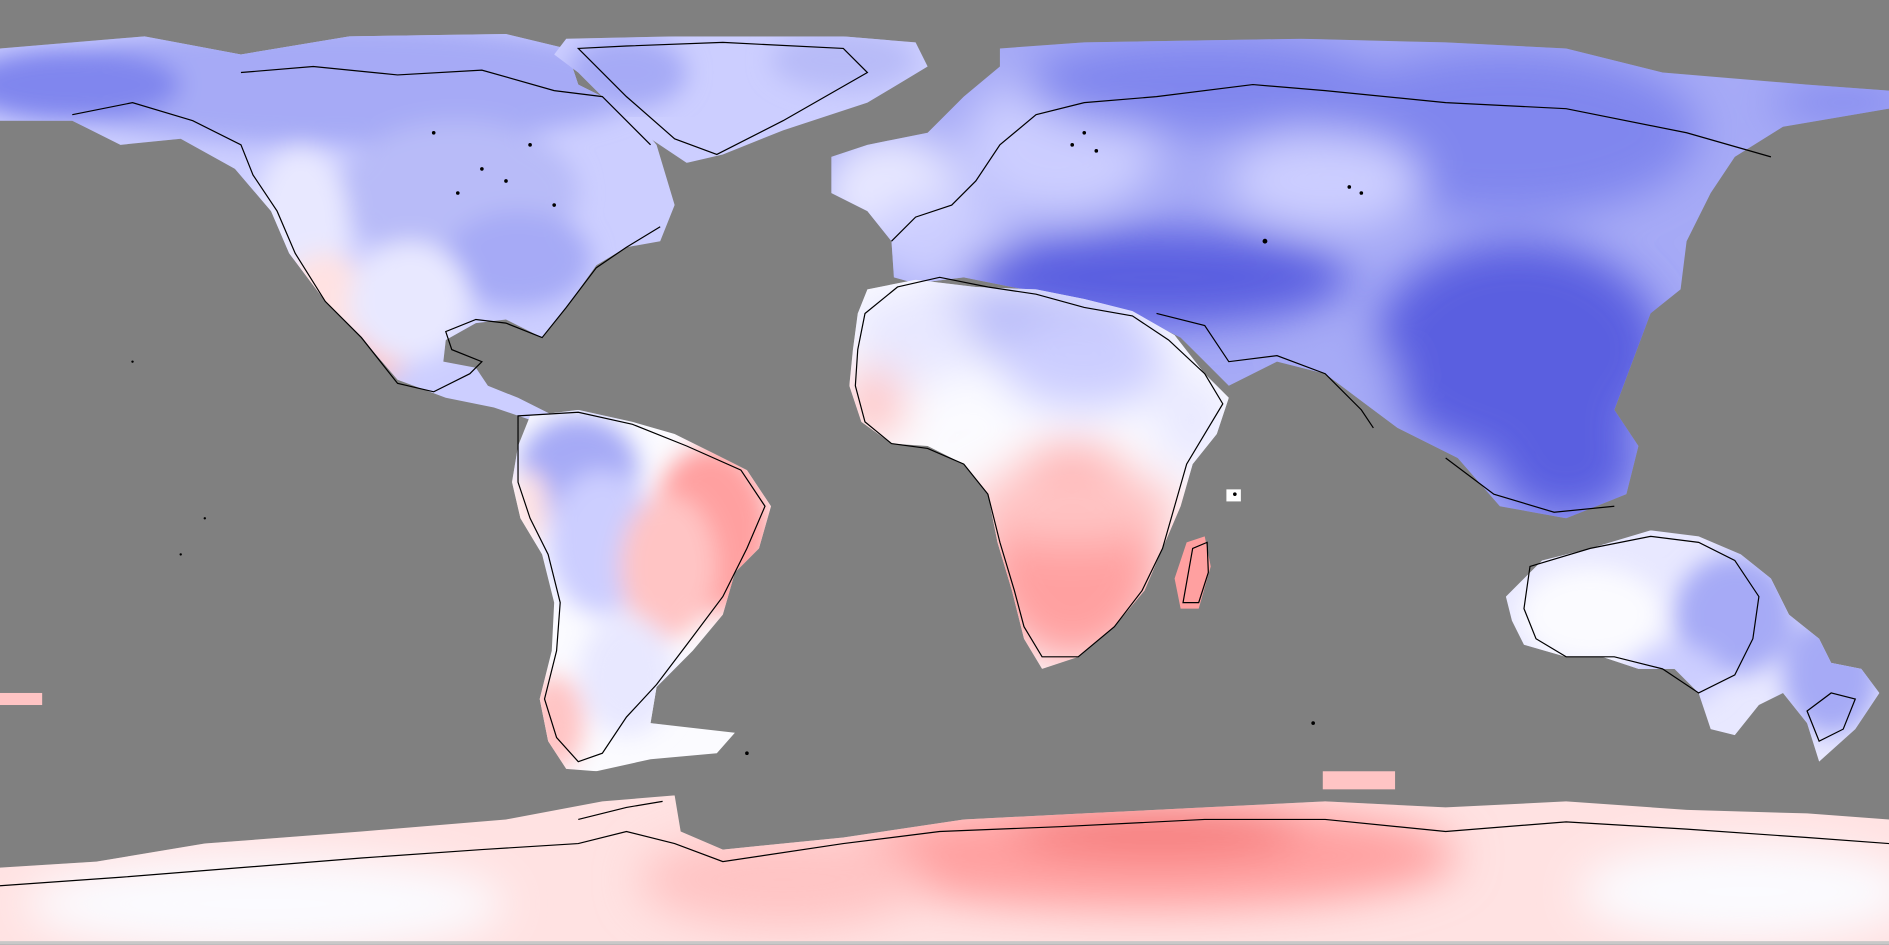  What do you see at coordinates (1039, 474) in the screenshot?
I see `region-africa` at bounding box center [1039, 474].